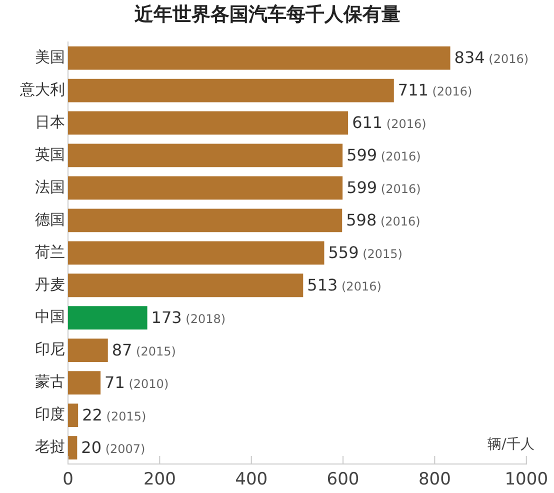  I want to click on data-label: 71 (2010), so click(136, 382).